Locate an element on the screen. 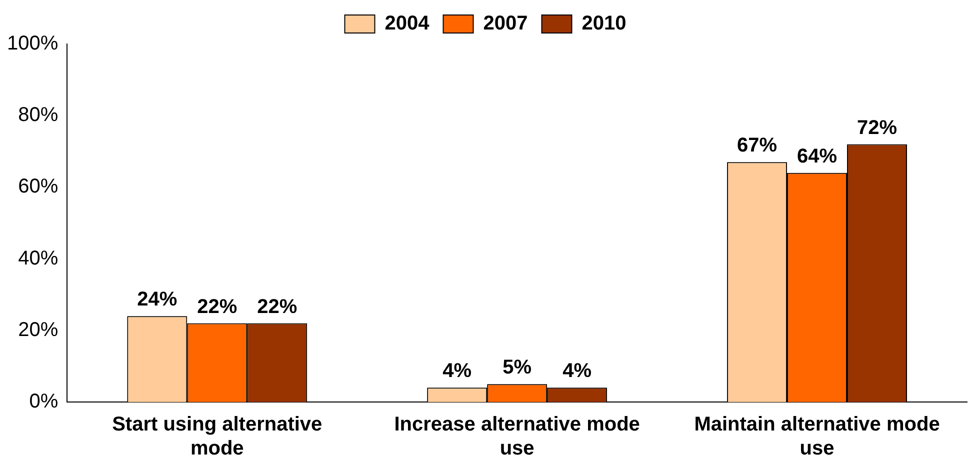 This screenshot has width=971, height=464. data-label: 72% is located at coordinates (877, 127).